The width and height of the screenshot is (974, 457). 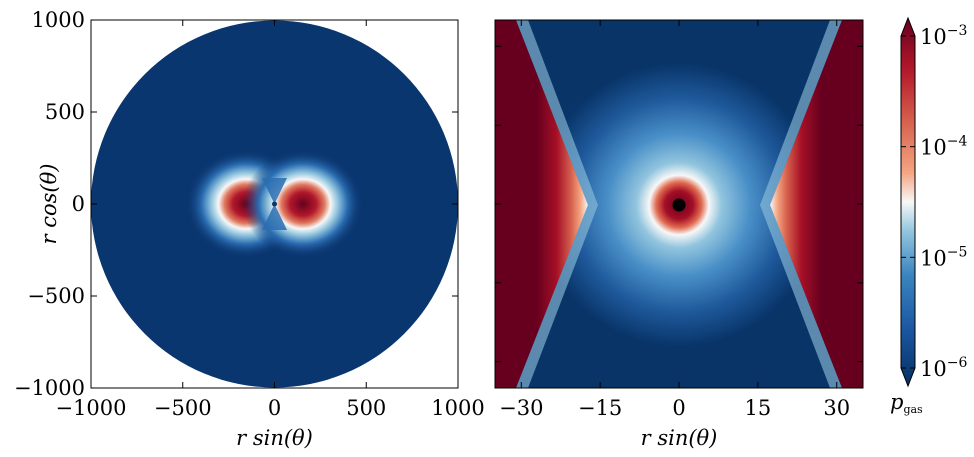 I want to click on left-y-tick-label: 500, so click(x=65, y=112).